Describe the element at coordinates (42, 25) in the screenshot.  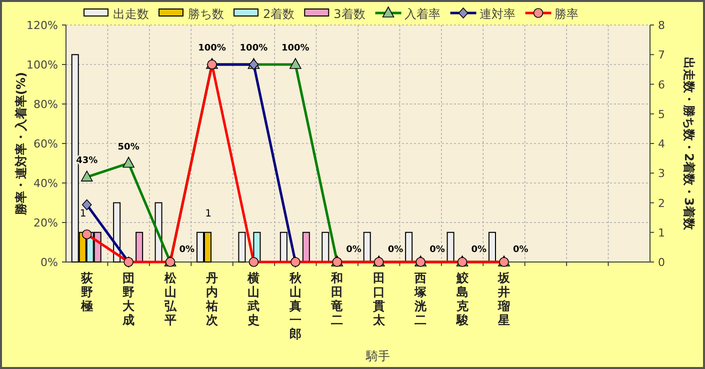
I see `y-tick-label: 120%` at that location.